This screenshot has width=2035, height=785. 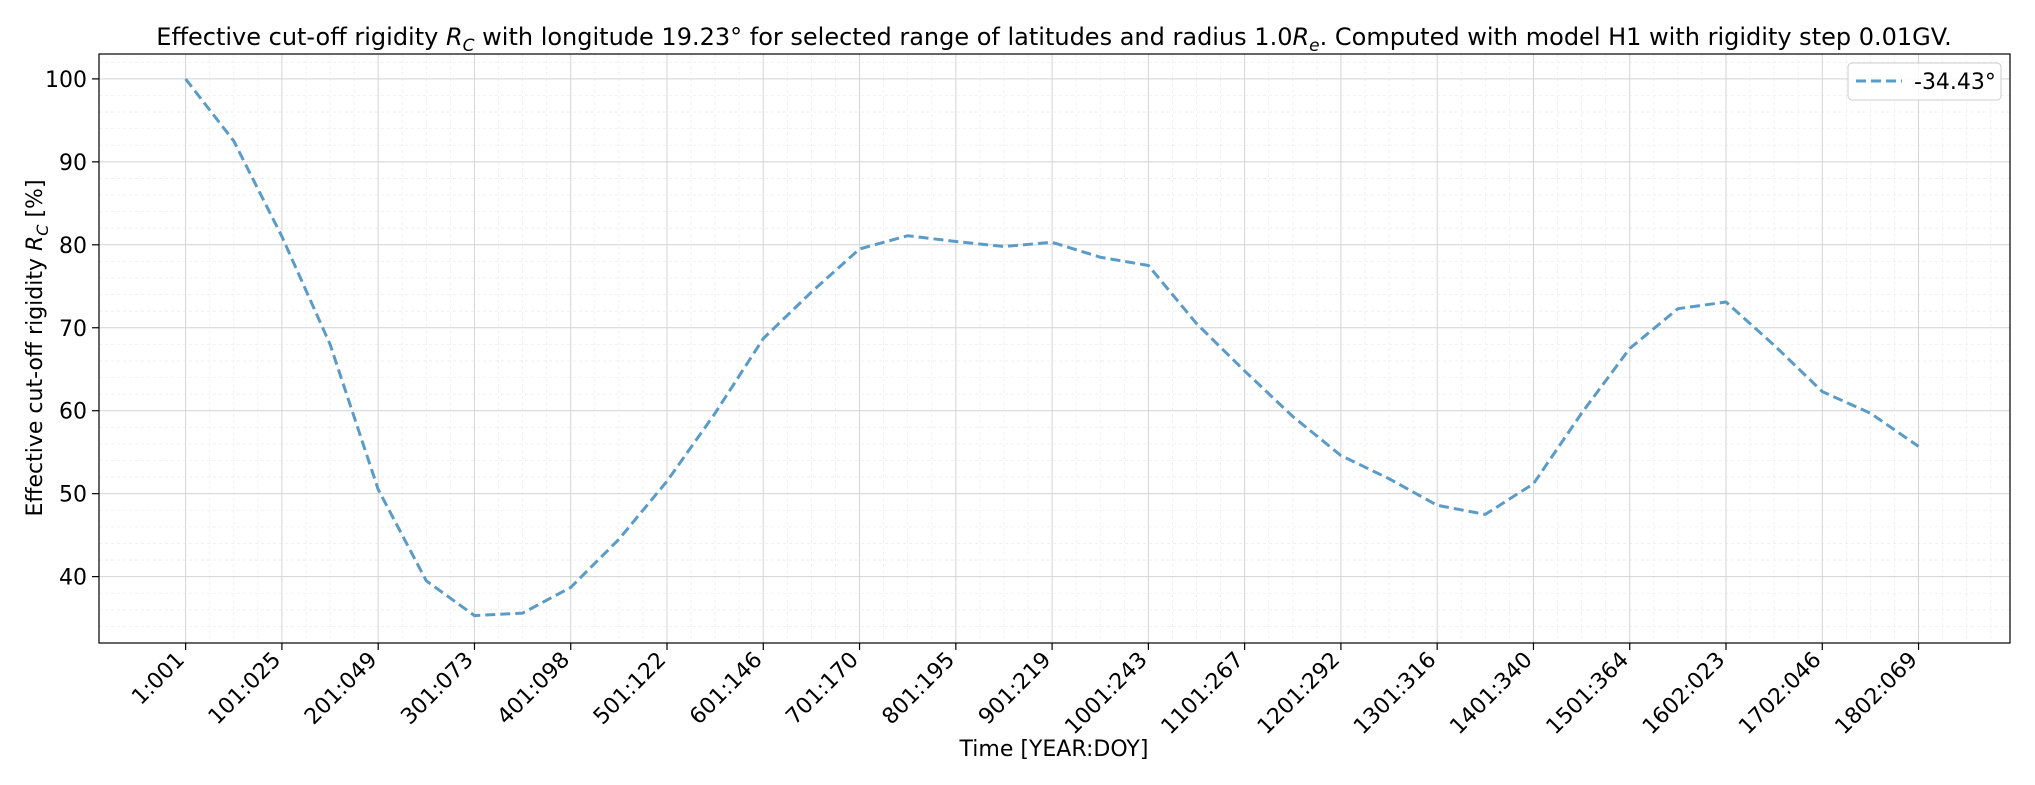 What do you see at coordinates (66, 80) in the screenshot?
I see `y-tick-label: 100` at bounding box center [66, 80].